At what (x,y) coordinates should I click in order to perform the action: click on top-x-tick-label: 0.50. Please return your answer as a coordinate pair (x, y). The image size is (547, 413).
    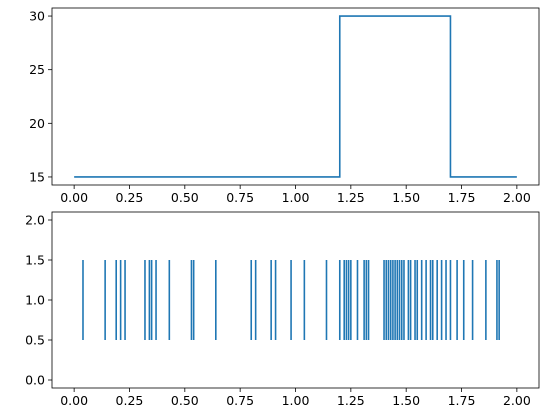
    Looking at the image, I should click on (185, 197).